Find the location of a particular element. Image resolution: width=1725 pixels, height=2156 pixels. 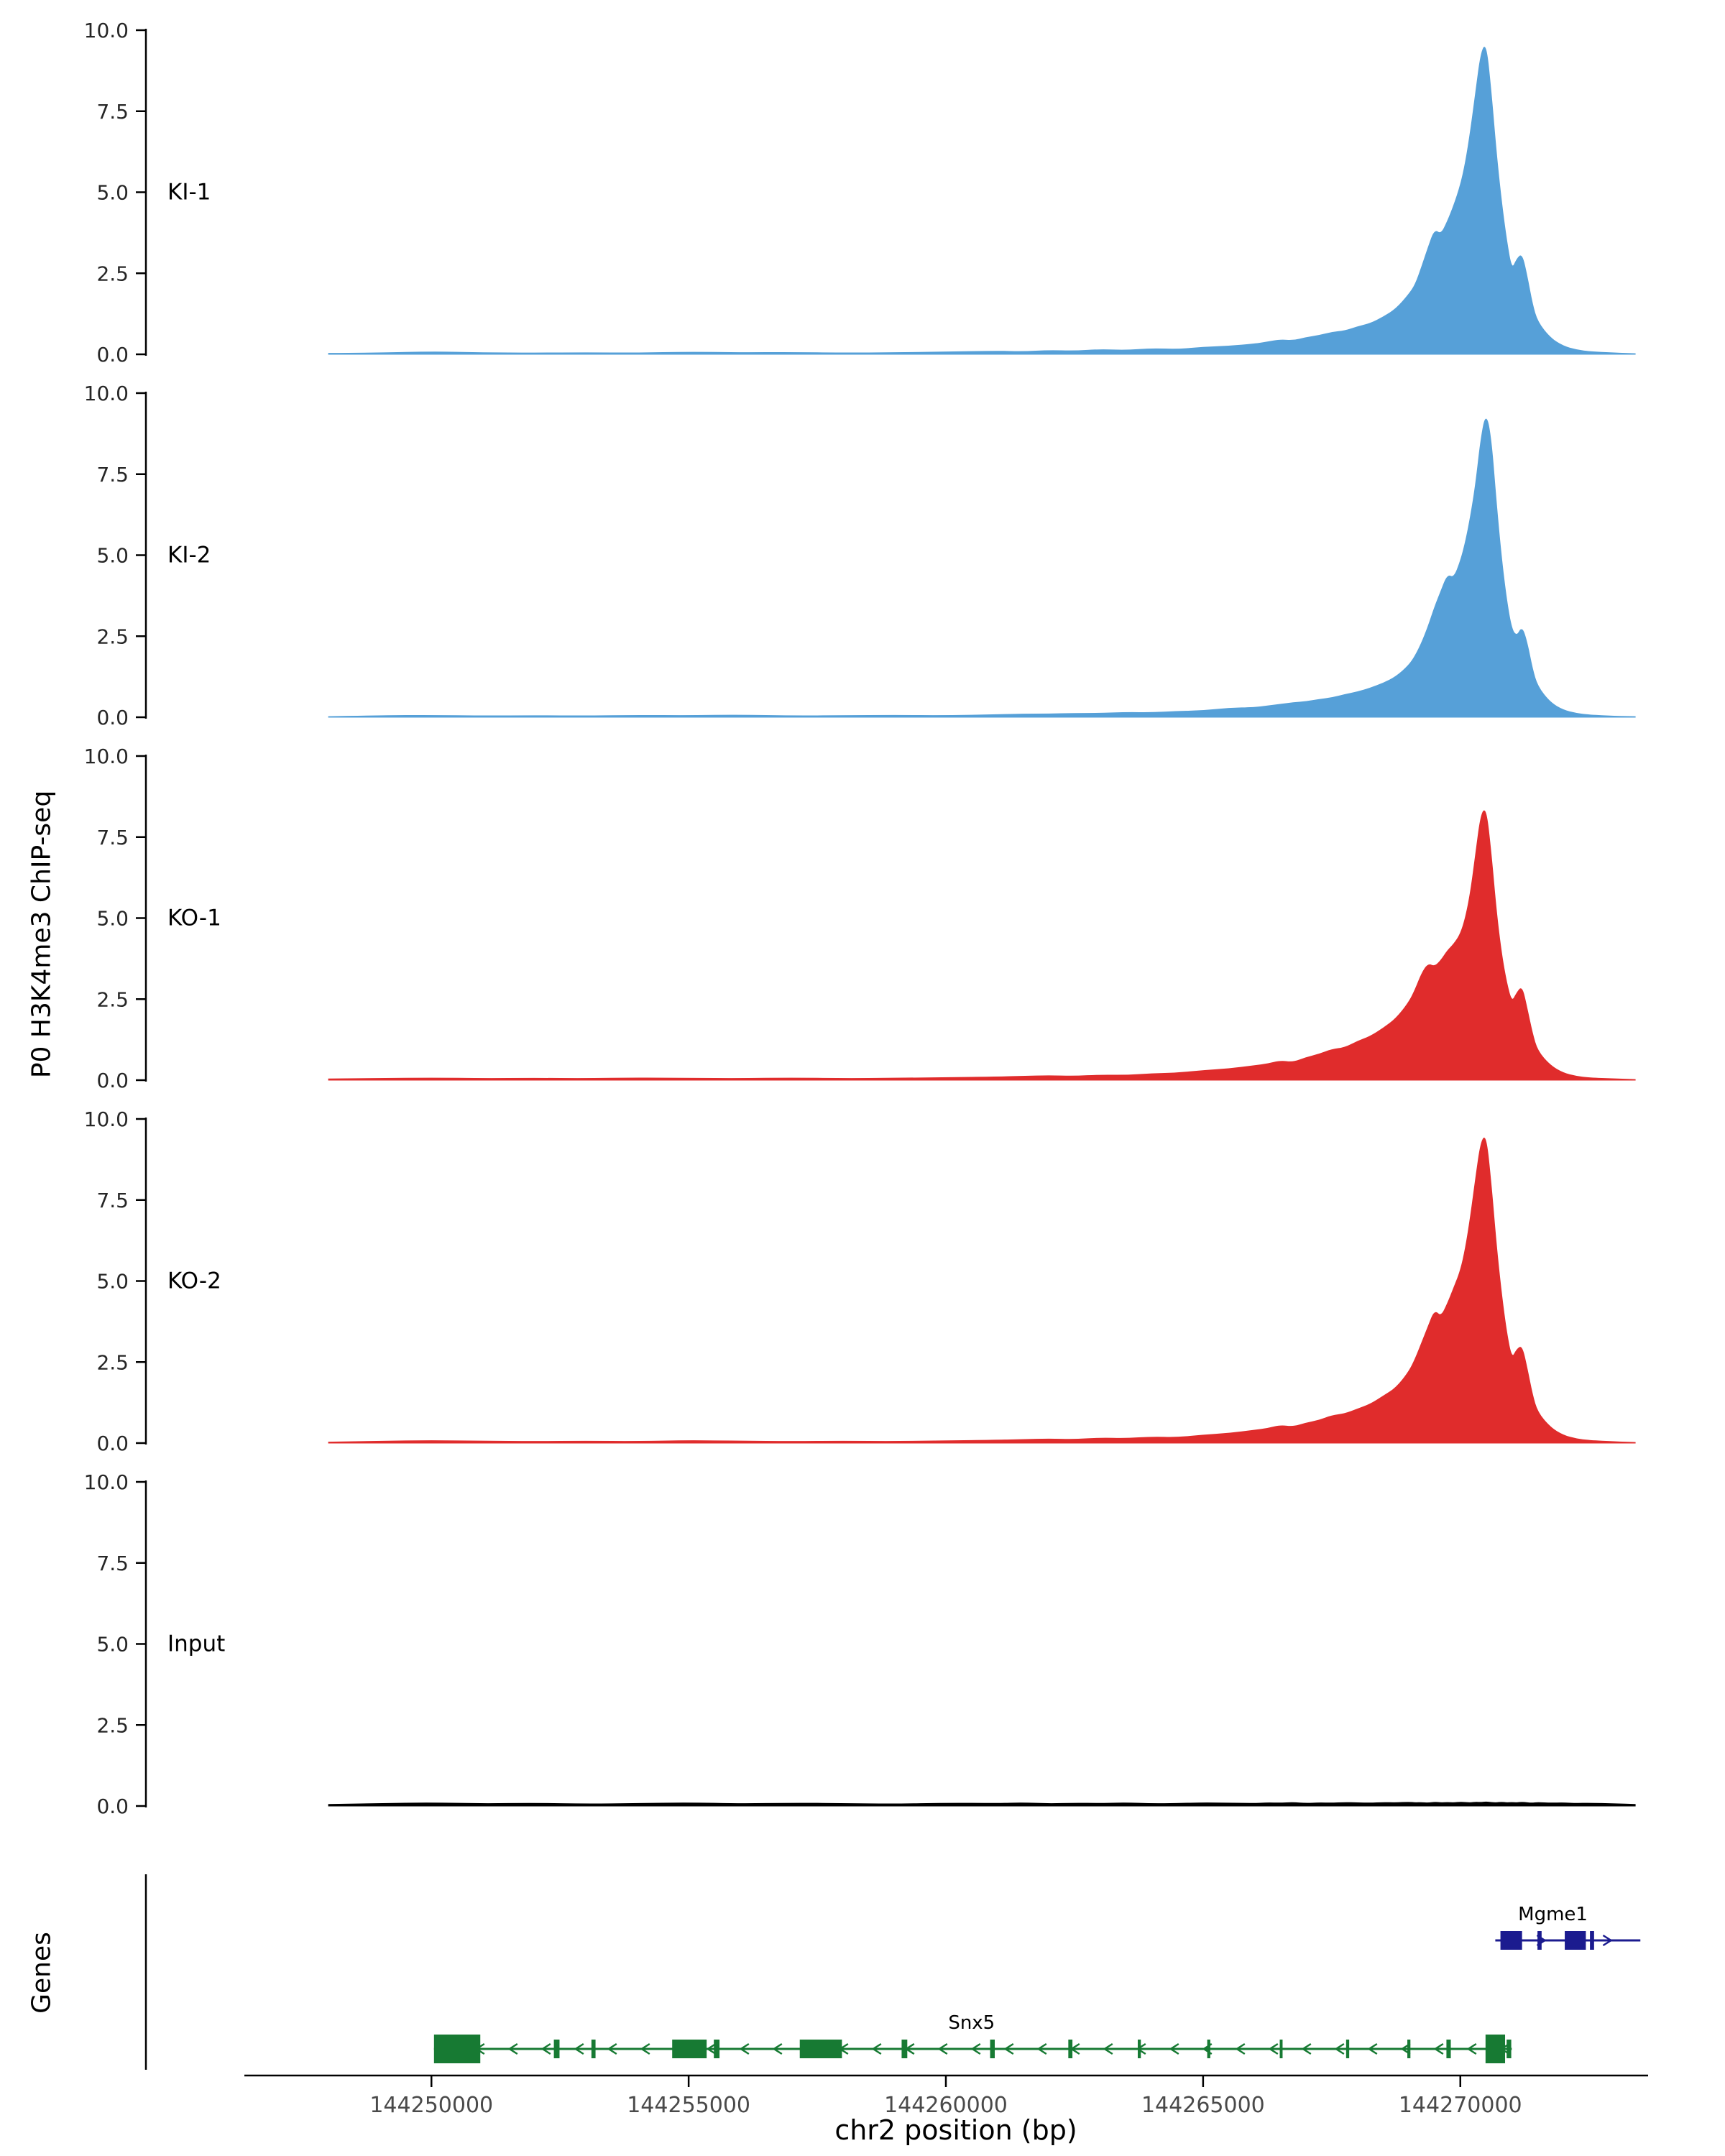

track-label-KO-1: KO-1 is located at coordinates (194, 918).